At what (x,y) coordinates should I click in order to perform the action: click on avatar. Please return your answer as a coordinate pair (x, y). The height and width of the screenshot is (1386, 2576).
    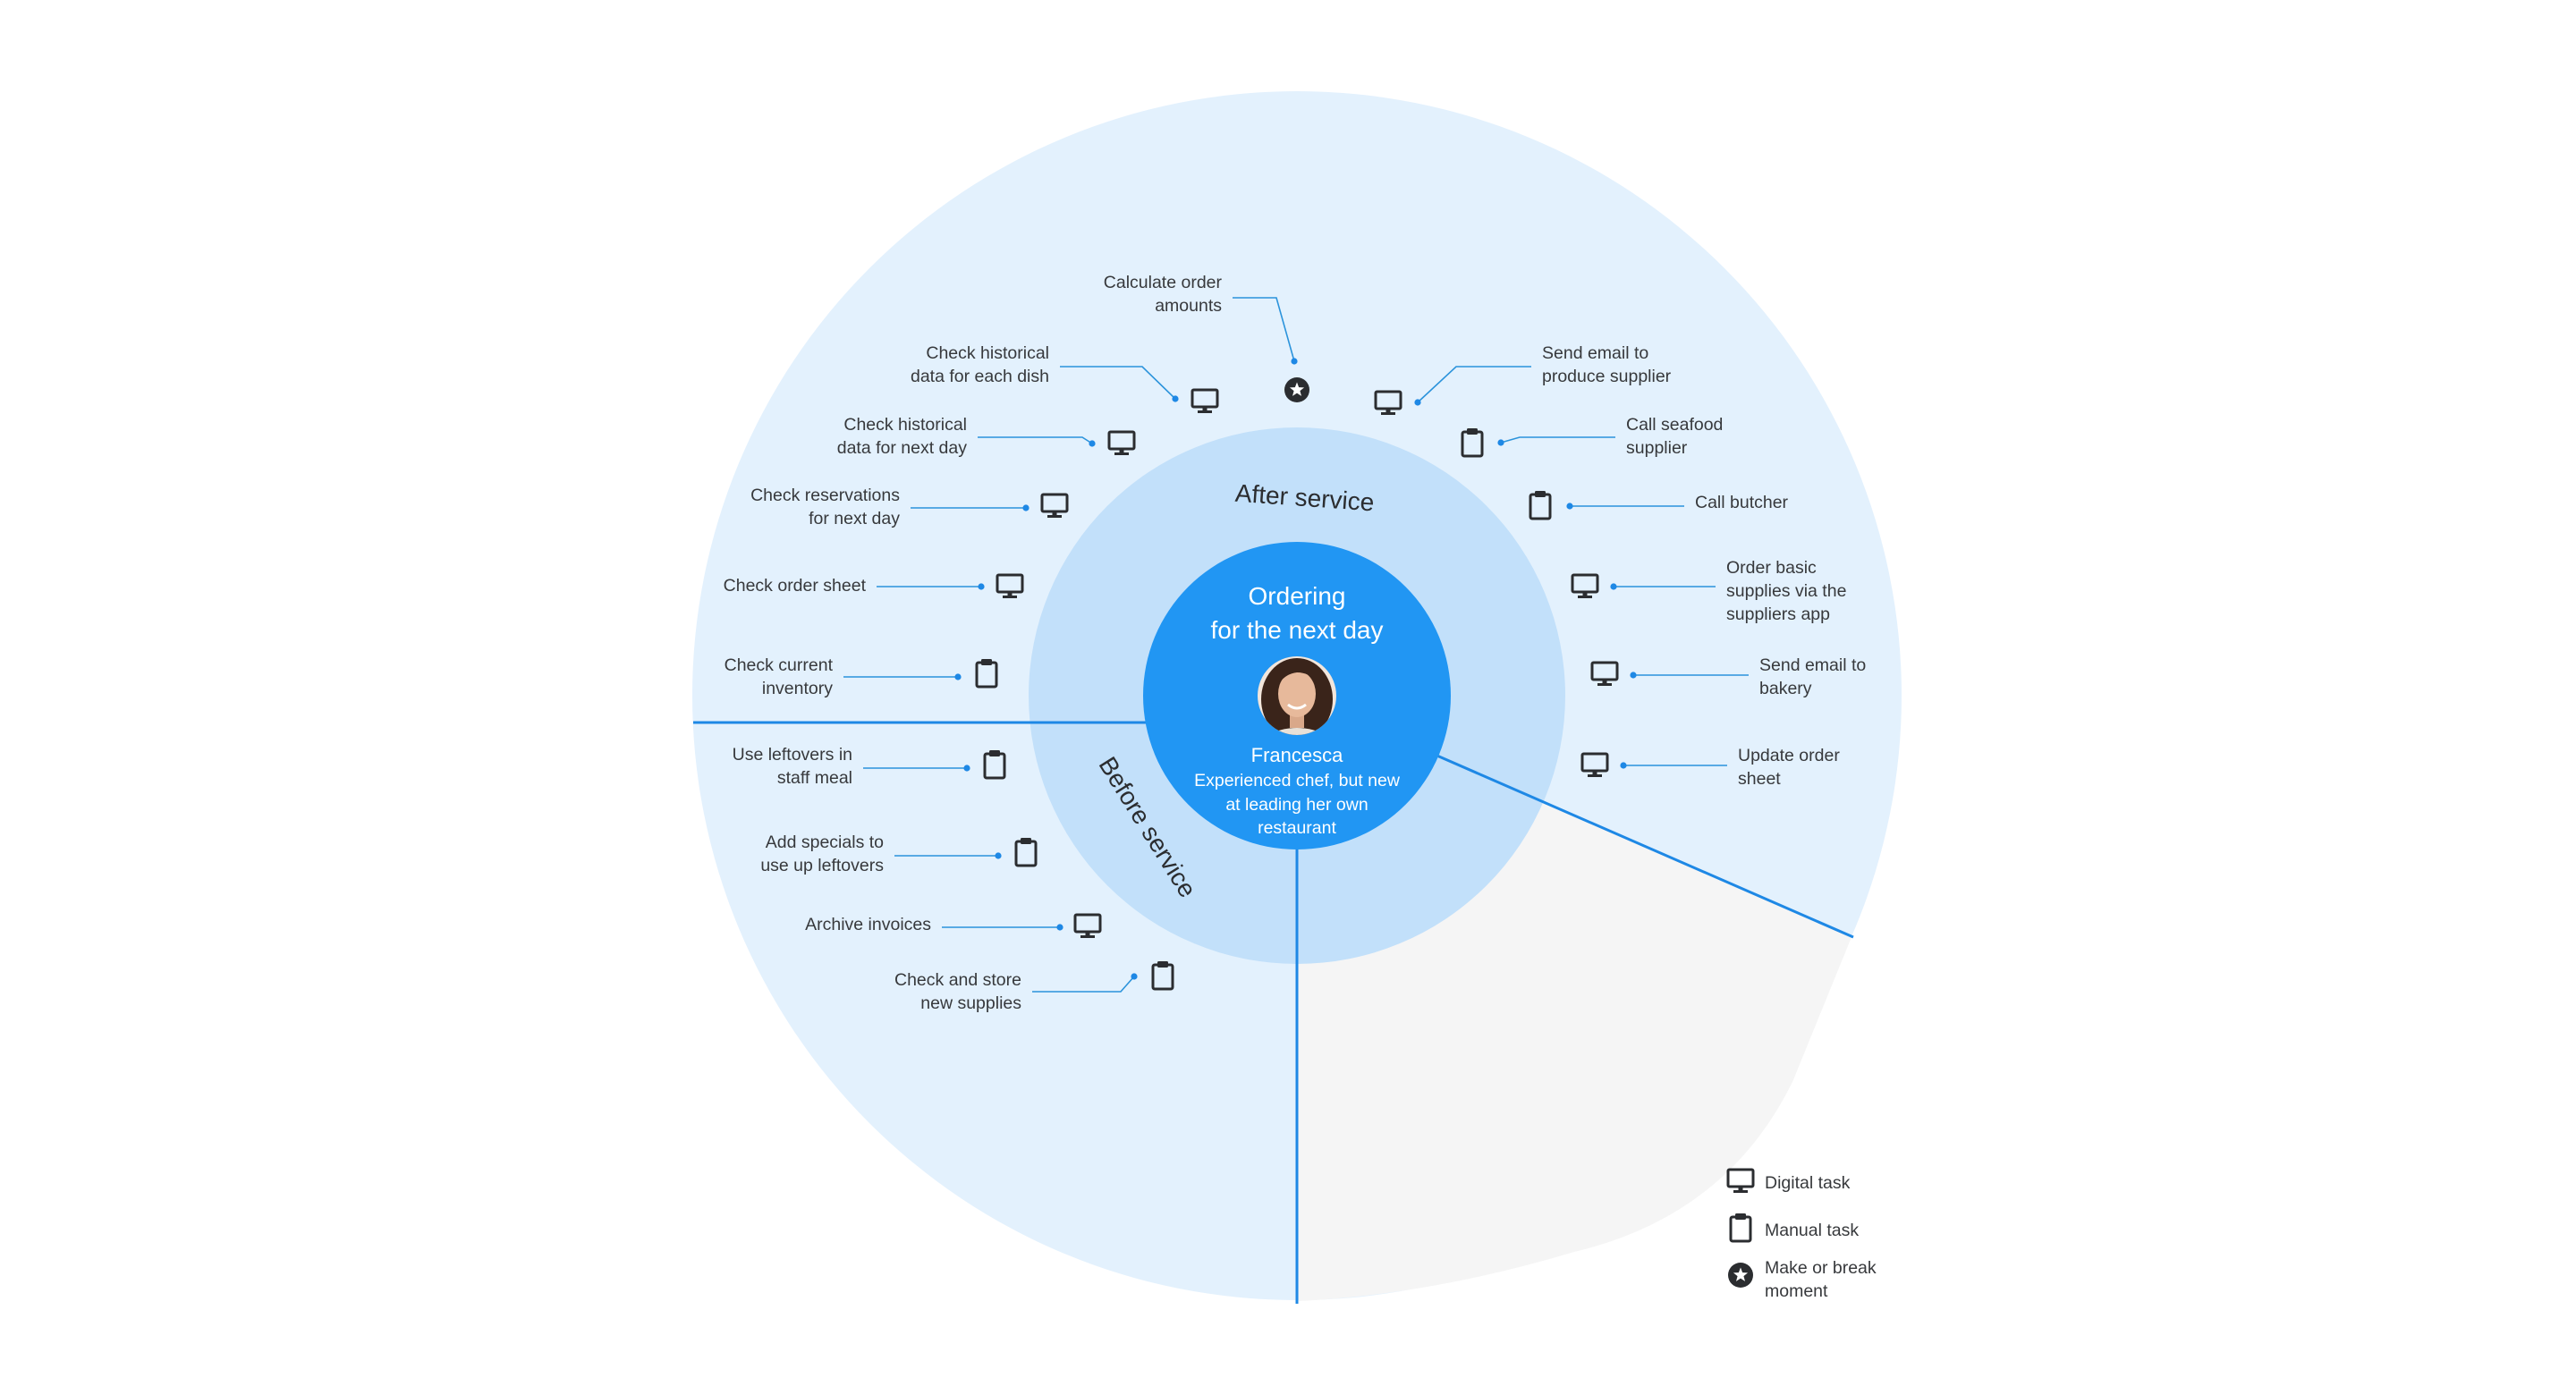
    Looking at the image, I should click on (1297, 695).